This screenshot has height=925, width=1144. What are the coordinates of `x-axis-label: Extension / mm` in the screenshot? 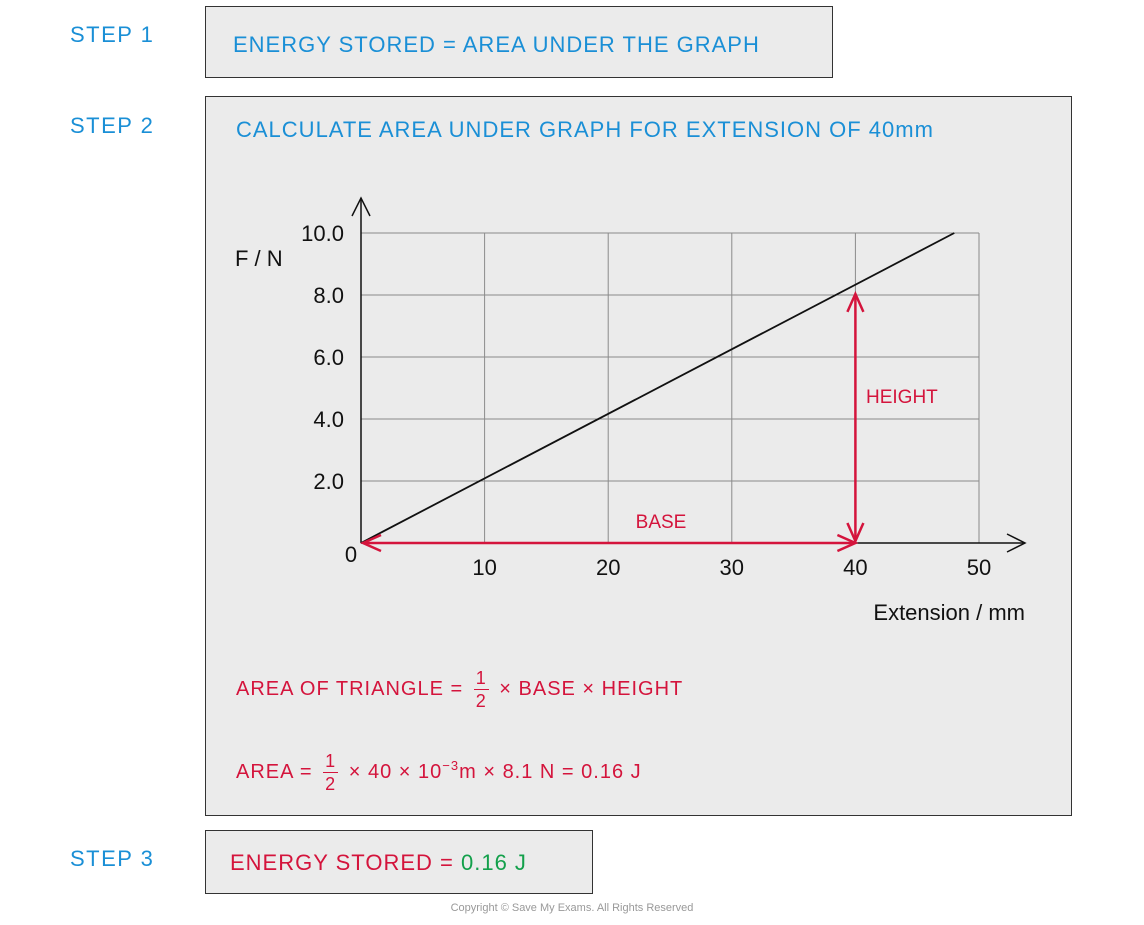 It's located at (949, 612).